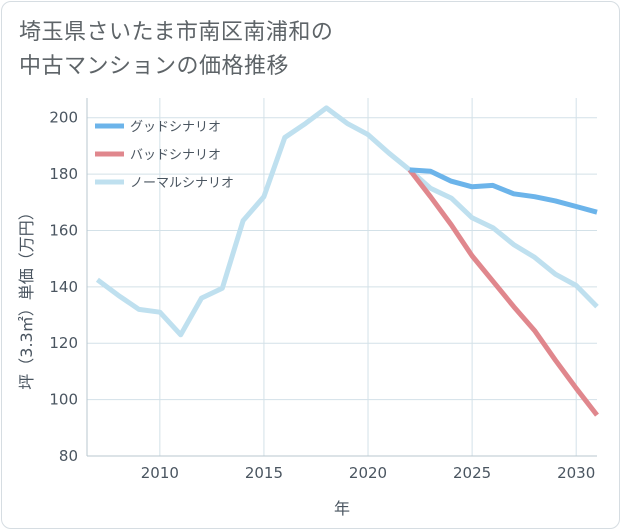 The height and width of the screenshot is (530, 621). Describe the element at coordinates (342, 508) in the screenshot. I see `x-axis-title: 年` at that location.